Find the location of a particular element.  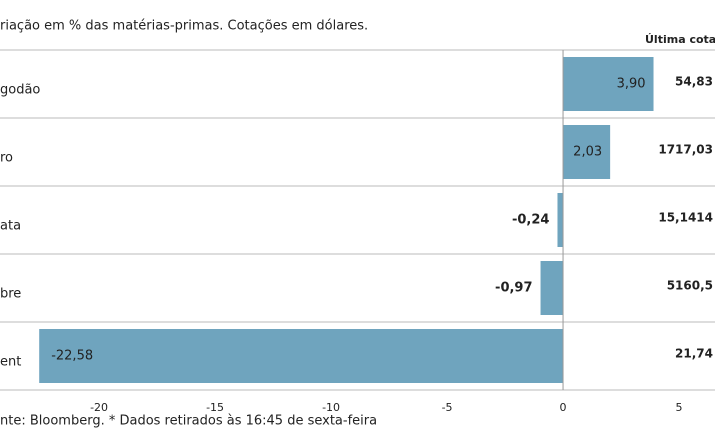

last-price: 1717,03 is located at coordinates (685, 150).